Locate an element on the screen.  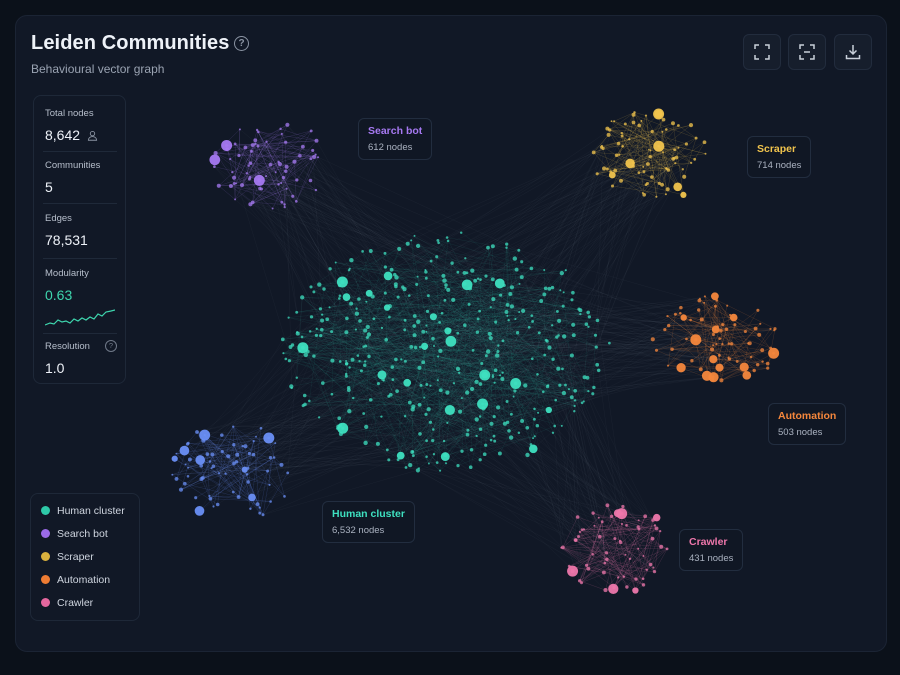
legend-item-search-bot: Search bot is located at coordinates (74, 534).